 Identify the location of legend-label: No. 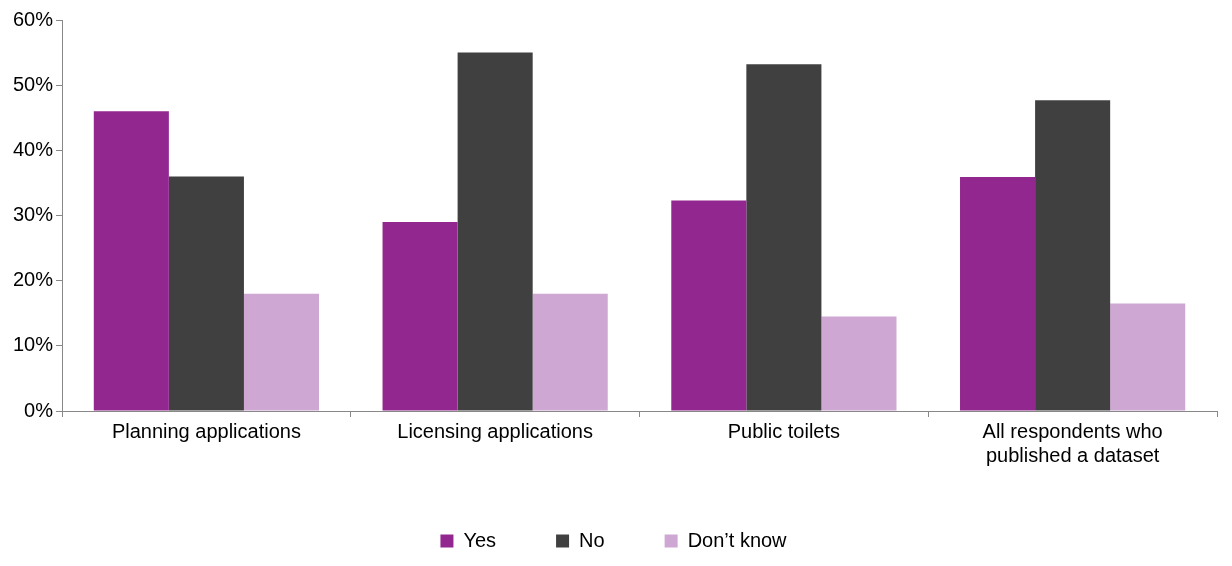
(592, 539).